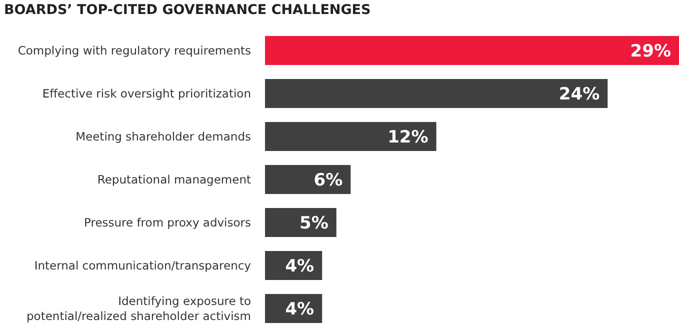  Describe the element at coordinates (168, 223) in the screenshot. I see `y-tick-label: Pressure from proxy advisors` at that location.